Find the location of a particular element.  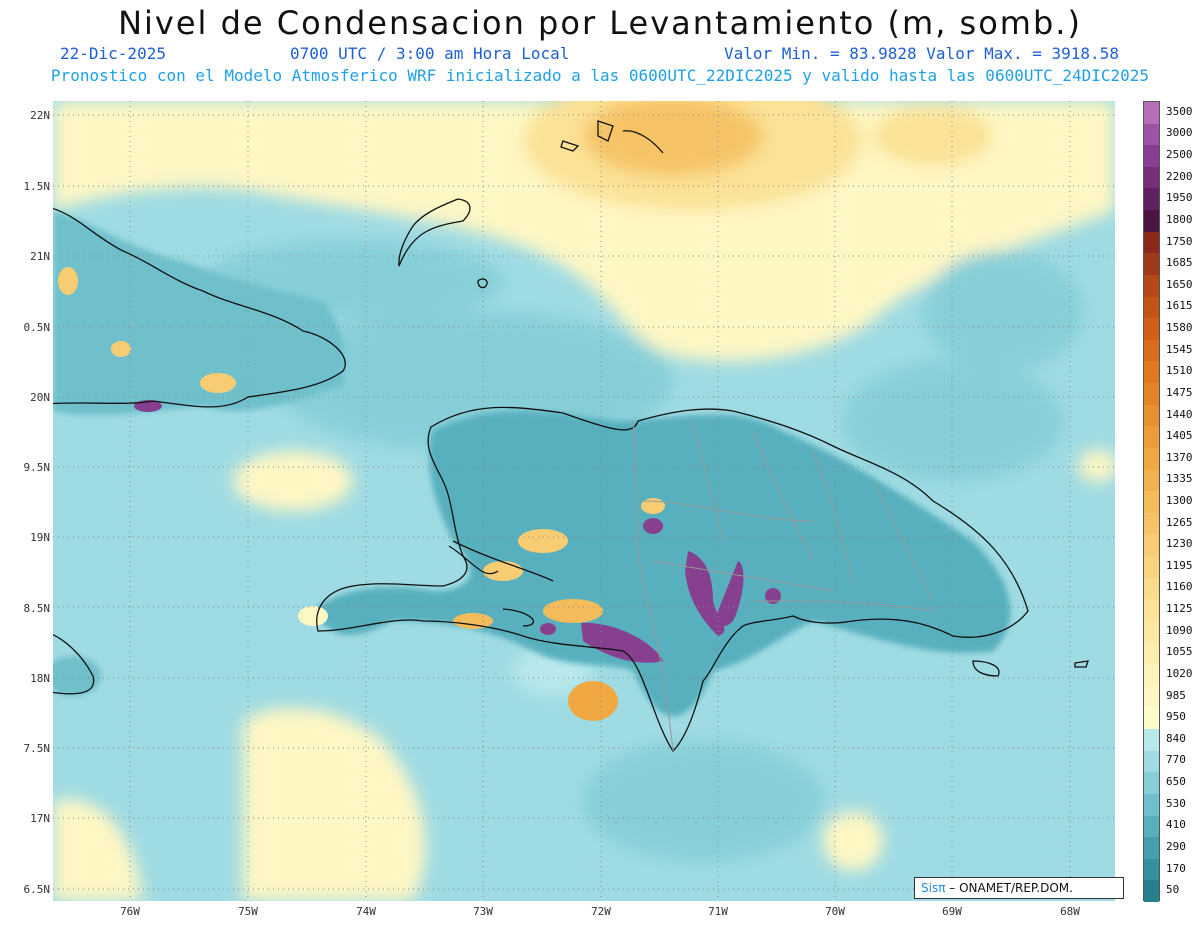

lat-label: 17N is located at coordinates (40, 818).